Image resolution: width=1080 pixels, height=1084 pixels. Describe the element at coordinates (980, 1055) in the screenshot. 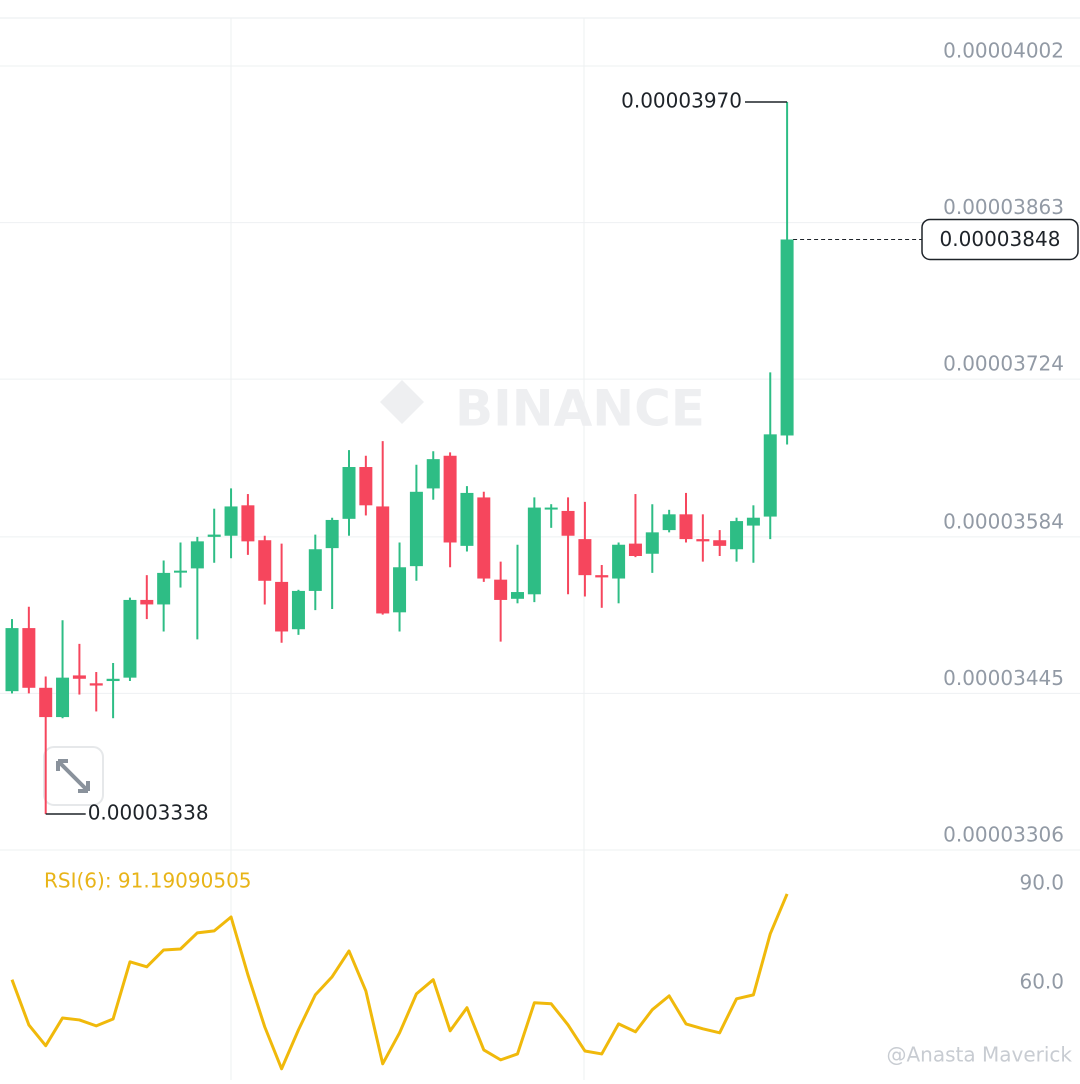

I see `credit: @Anasta Maverick` at that location.